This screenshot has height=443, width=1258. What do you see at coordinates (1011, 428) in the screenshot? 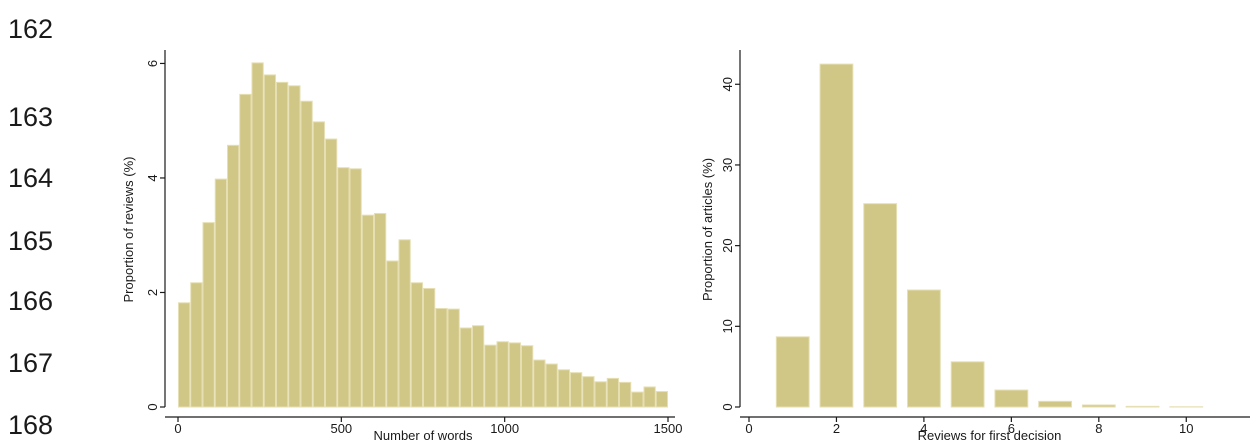
I see `x-tick-label: 6` at bounding box center [1011, 428].